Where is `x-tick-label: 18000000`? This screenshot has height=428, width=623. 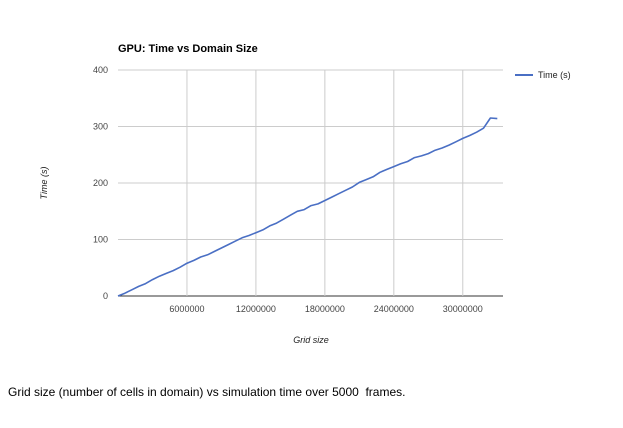 x-tick-label: 18000000 is located at coordinates (325, 309).